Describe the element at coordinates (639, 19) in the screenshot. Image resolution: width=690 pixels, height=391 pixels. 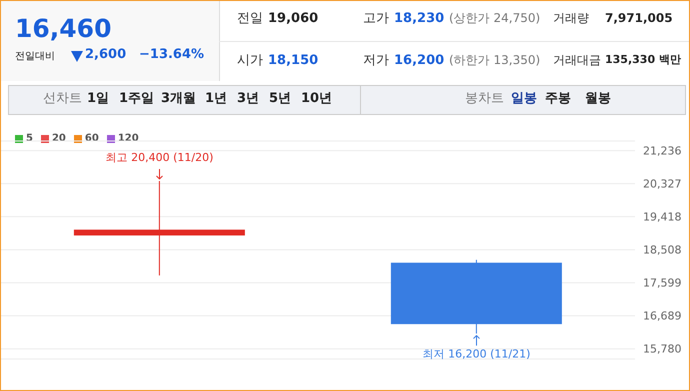
I see `text: 7,971,005` at that location.